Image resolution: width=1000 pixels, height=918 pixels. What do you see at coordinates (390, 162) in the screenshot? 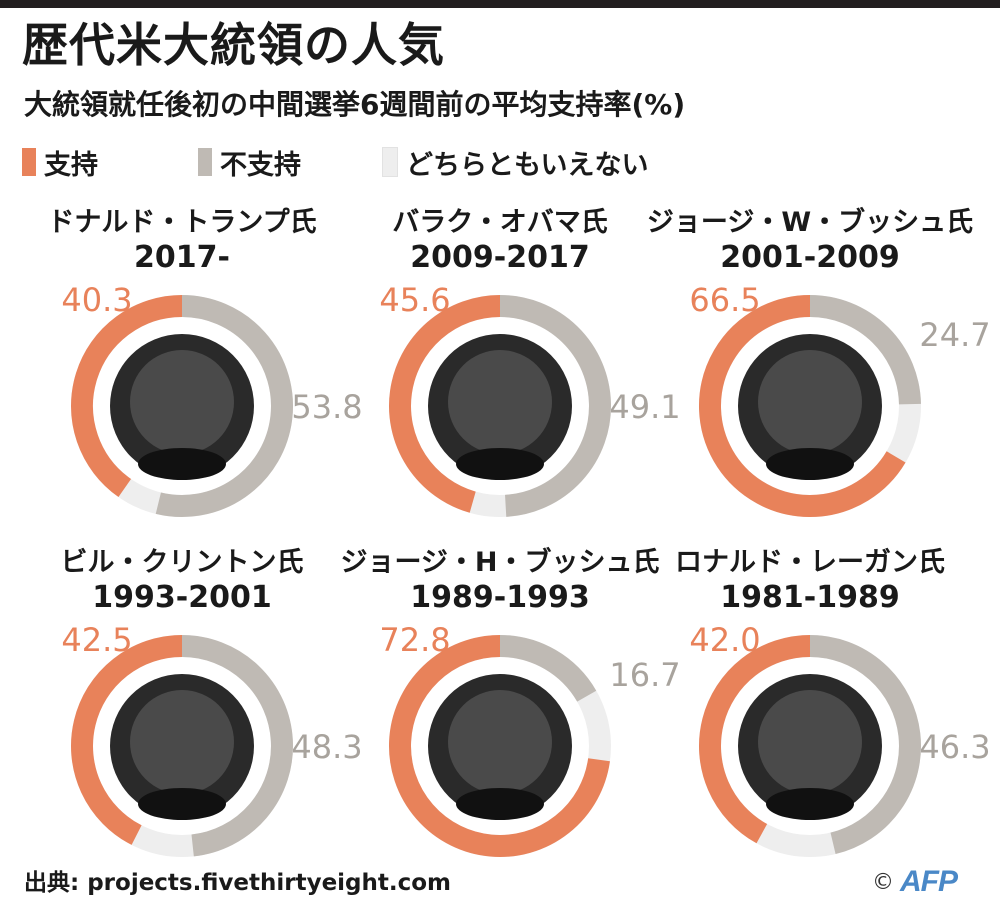
I see `legend-swatch-neutral` at bounding box center [390, 162].